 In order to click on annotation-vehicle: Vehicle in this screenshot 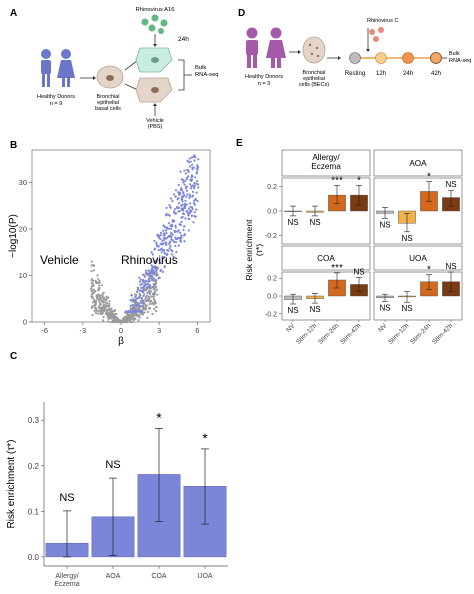, I will do `click(59, 260)`.